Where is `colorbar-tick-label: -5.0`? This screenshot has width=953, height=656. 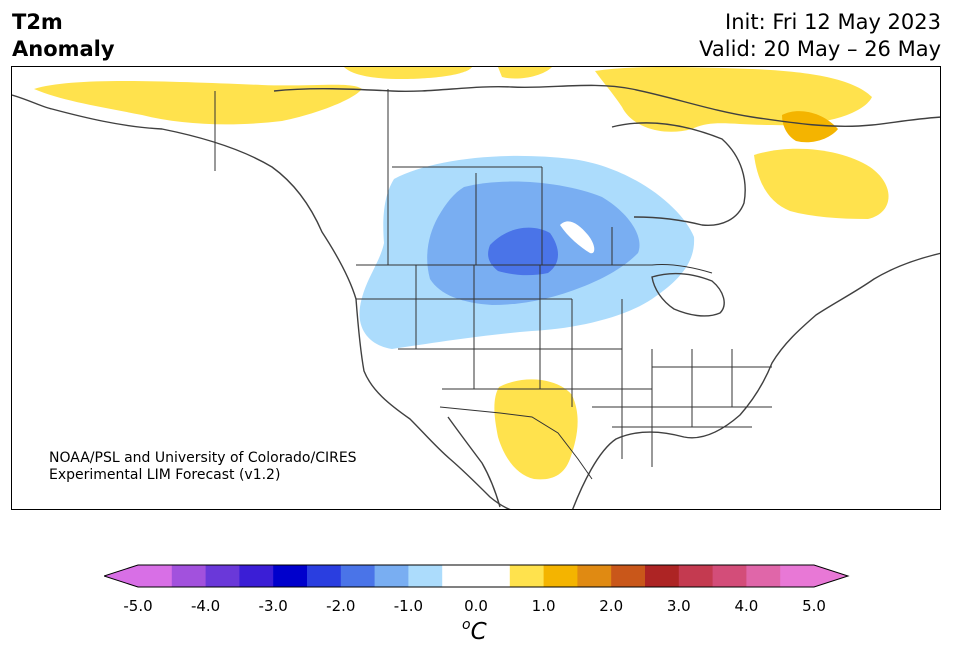
colorbar-tick-label: -5.0 is located at coordinates (138, 606).